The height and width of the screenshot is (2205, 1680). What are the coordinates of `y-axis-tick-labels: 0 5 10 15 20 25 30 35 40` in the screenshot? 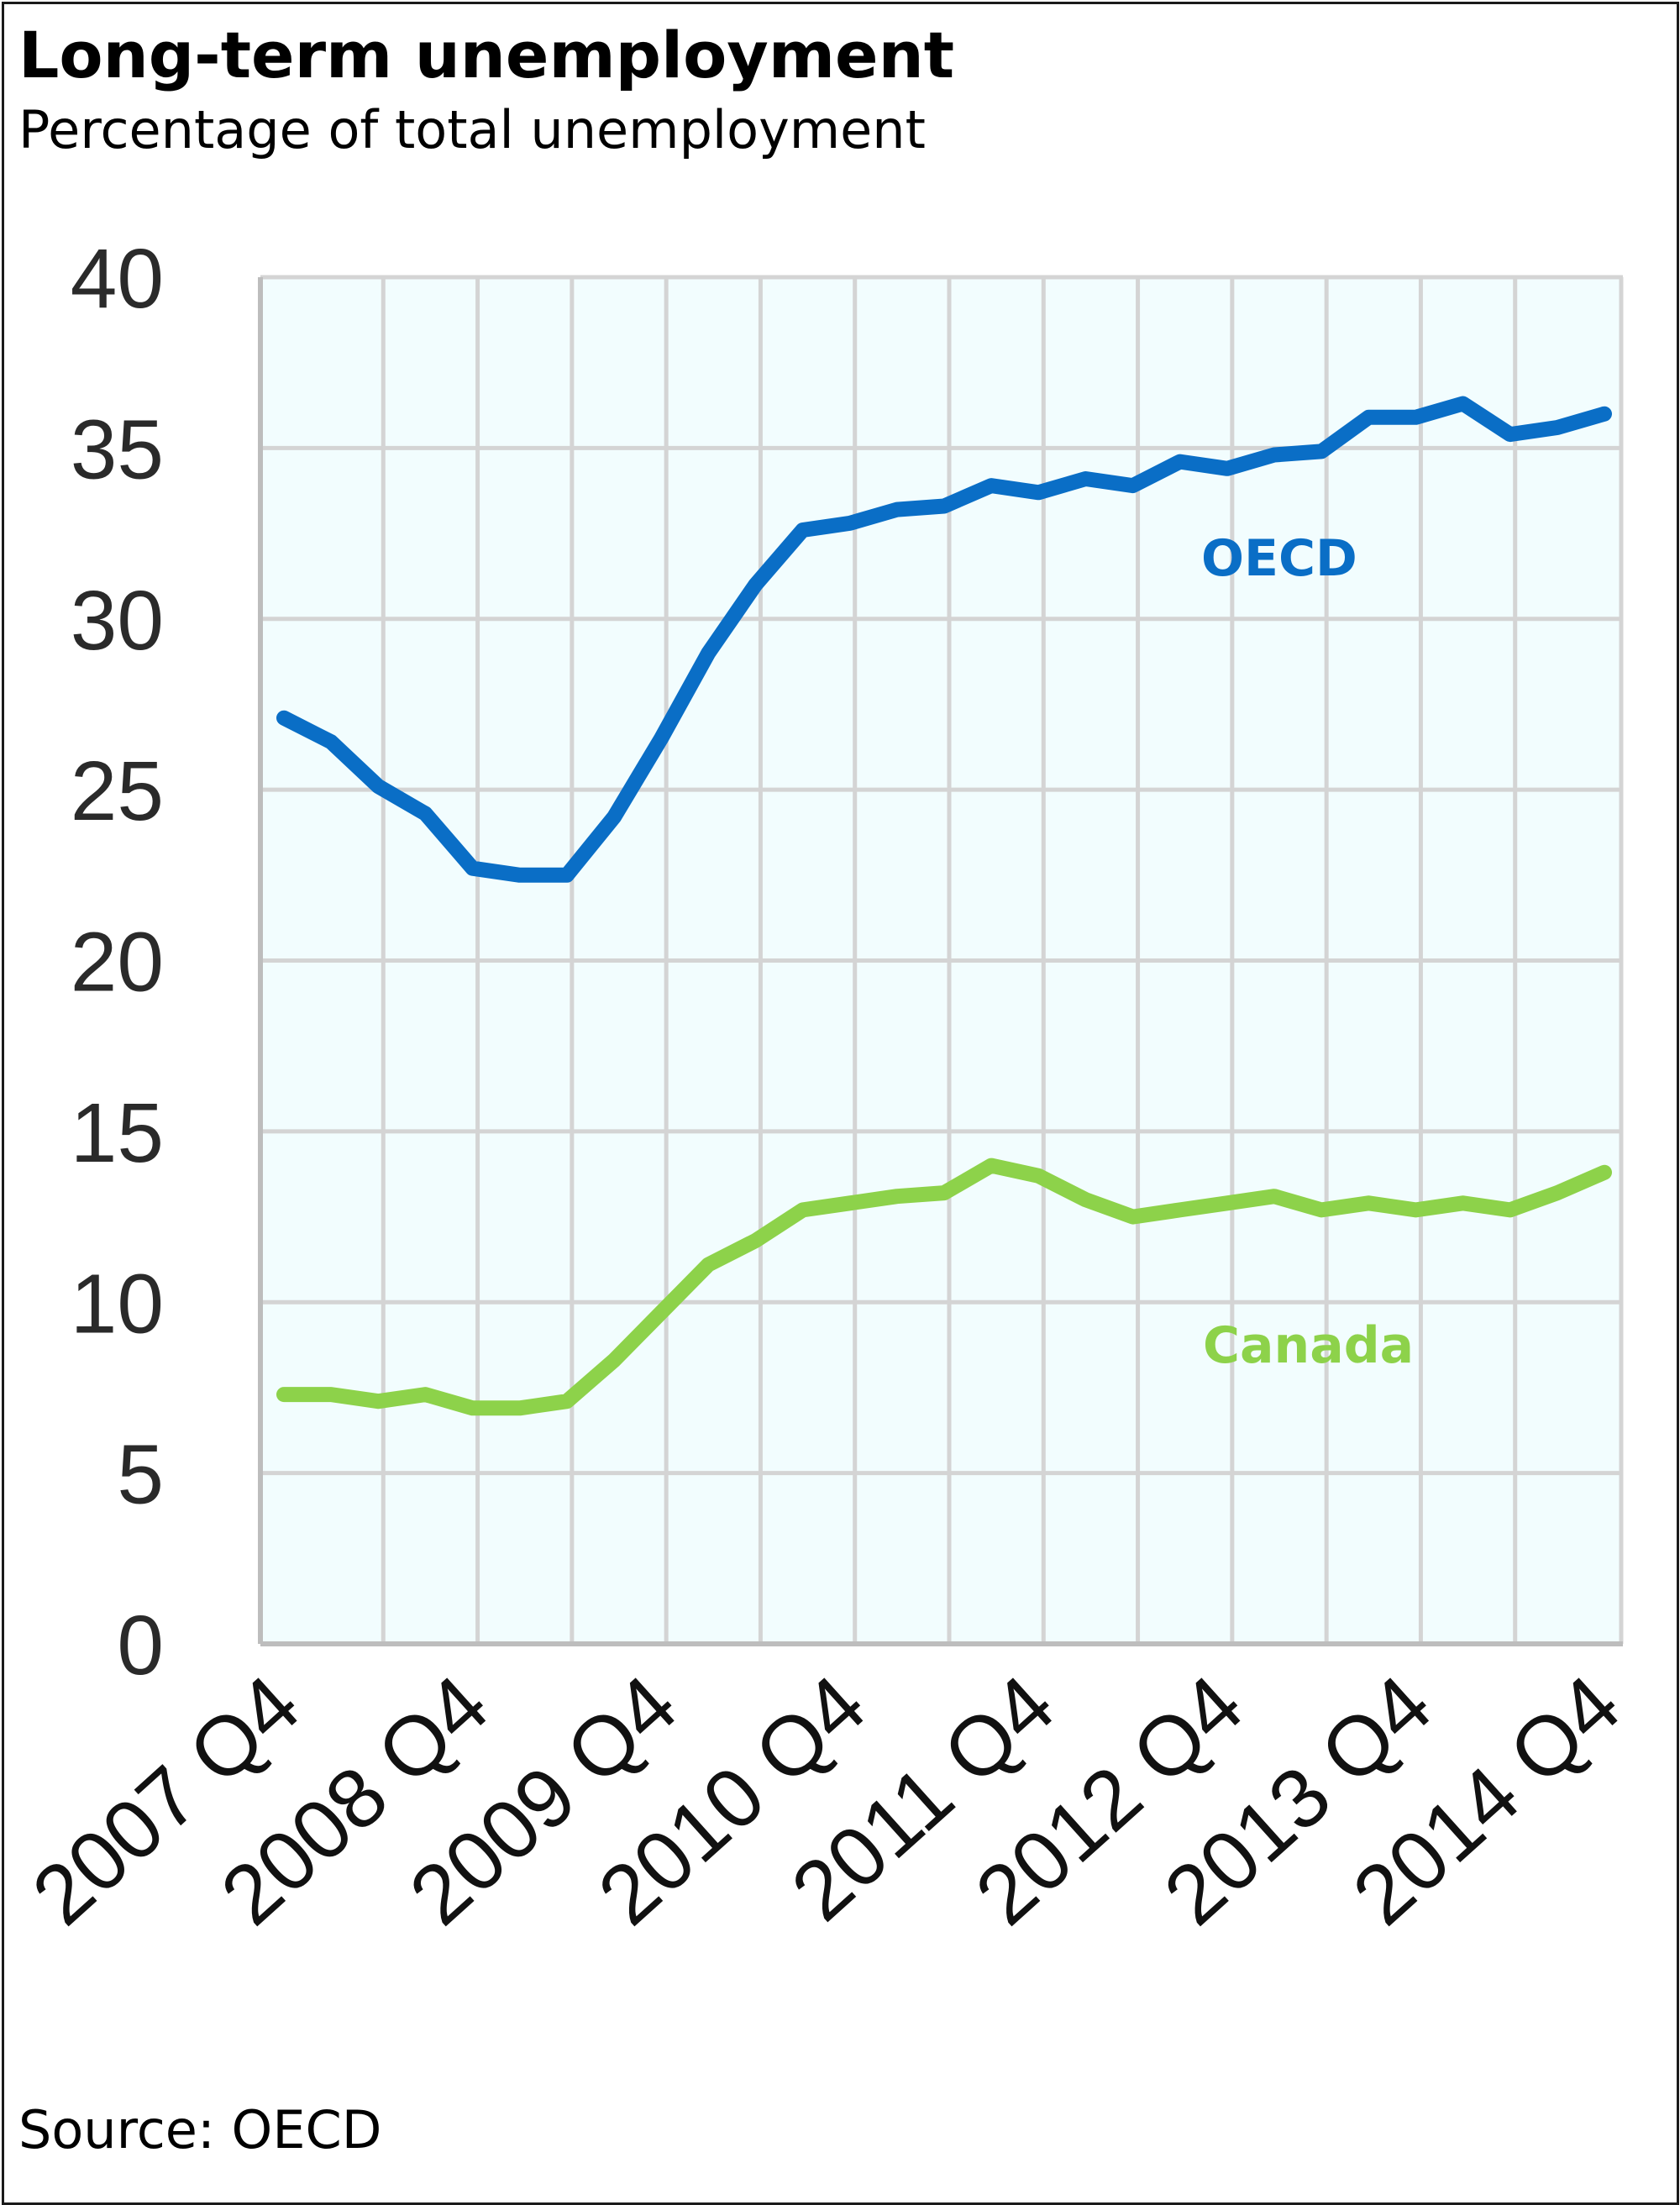 It's located at (117, 962).